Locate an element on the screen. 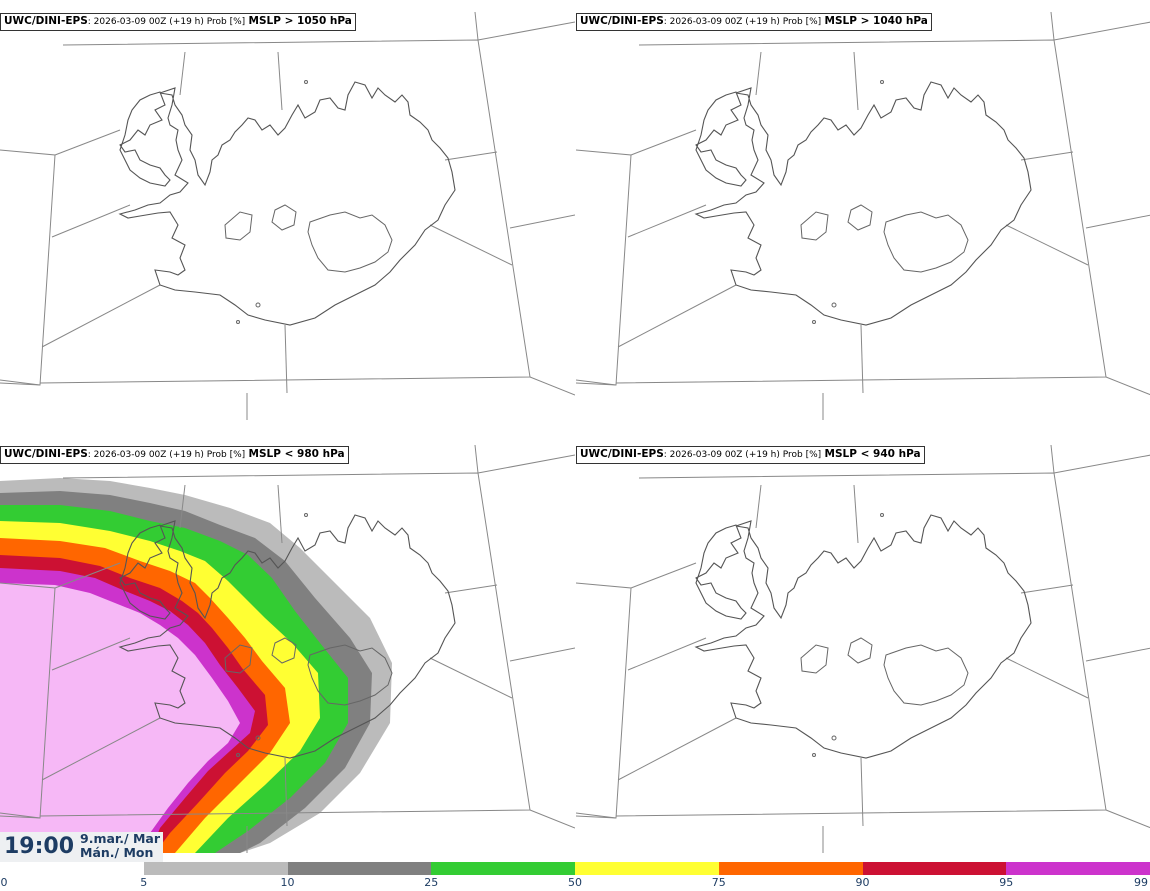  valid-date-line1: 9.mar./ Mar is located at coordinates (120, 838).